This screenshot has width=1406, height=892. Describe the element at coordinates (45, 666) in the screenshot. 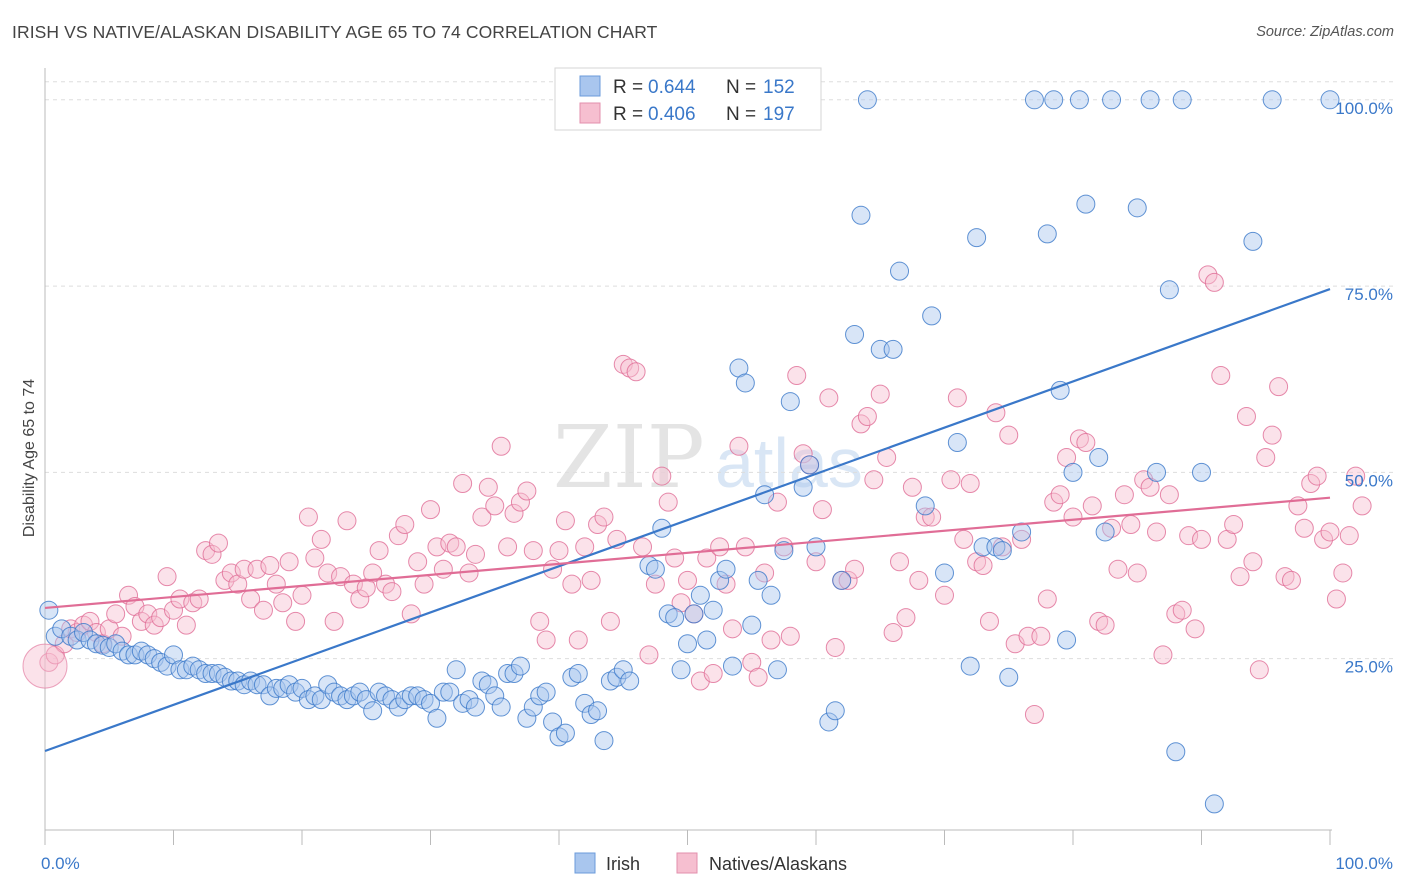

I see `native-point-large` at that location.